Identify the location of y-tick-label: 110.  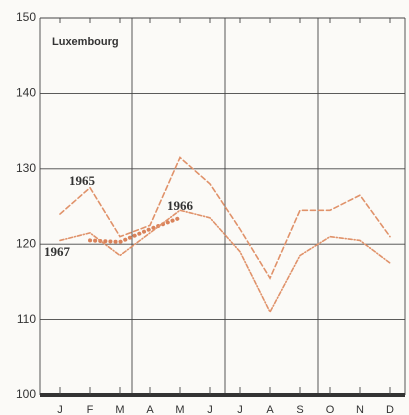
(26, 319).